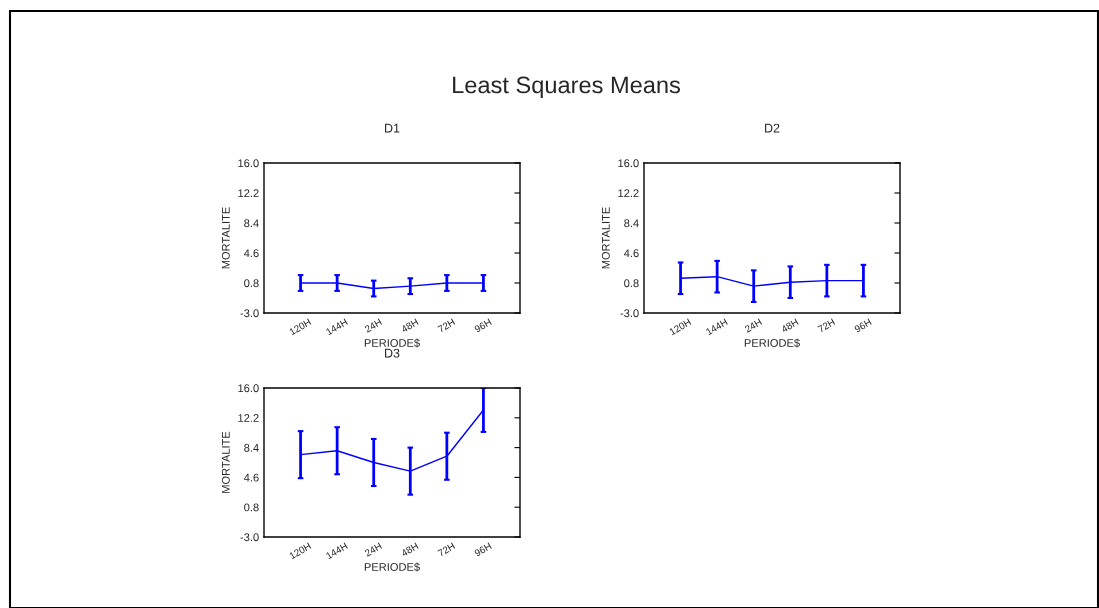 This screenshot has width=1099, height=608. I want to click on chart-title: D3, so click(392, 353).